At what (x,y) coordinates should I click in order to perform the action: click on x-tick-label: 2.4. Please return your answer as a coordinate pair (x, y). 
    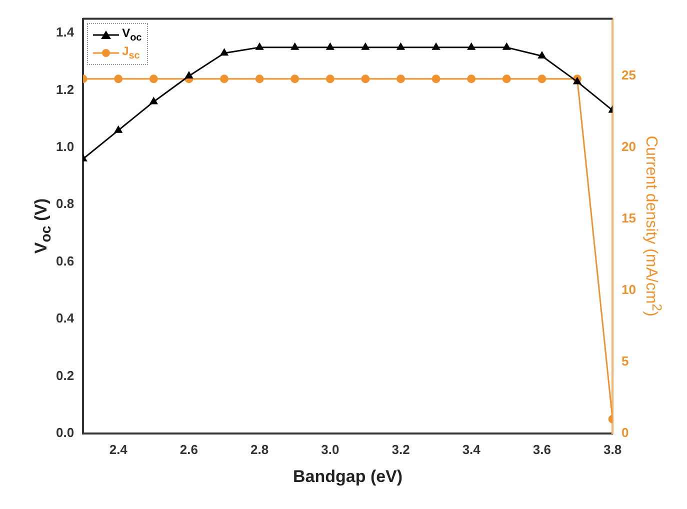
    Looking at the image, I should click on (118, 449).